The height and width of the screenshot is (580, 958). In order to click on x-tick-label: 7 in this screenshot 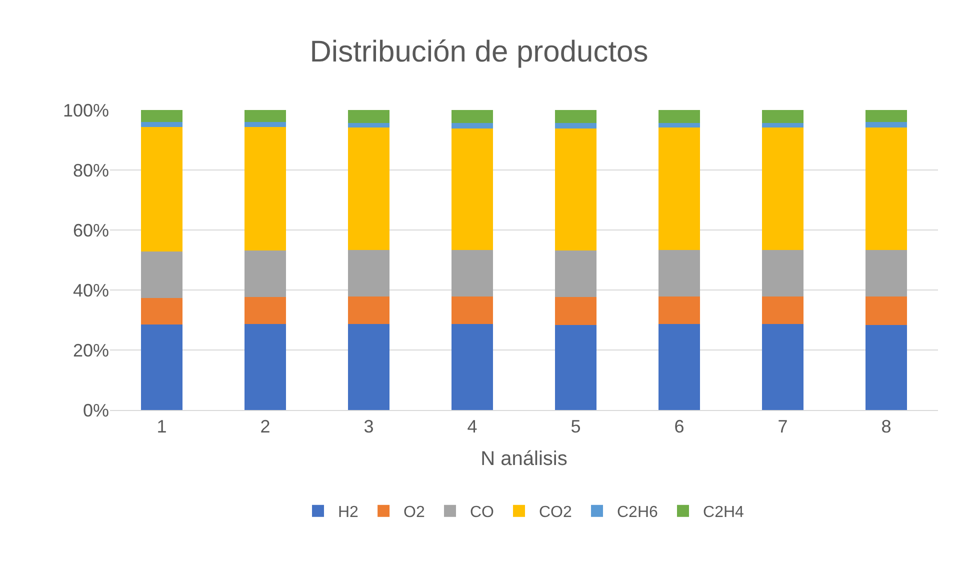, I will do `click(783, 426)`.